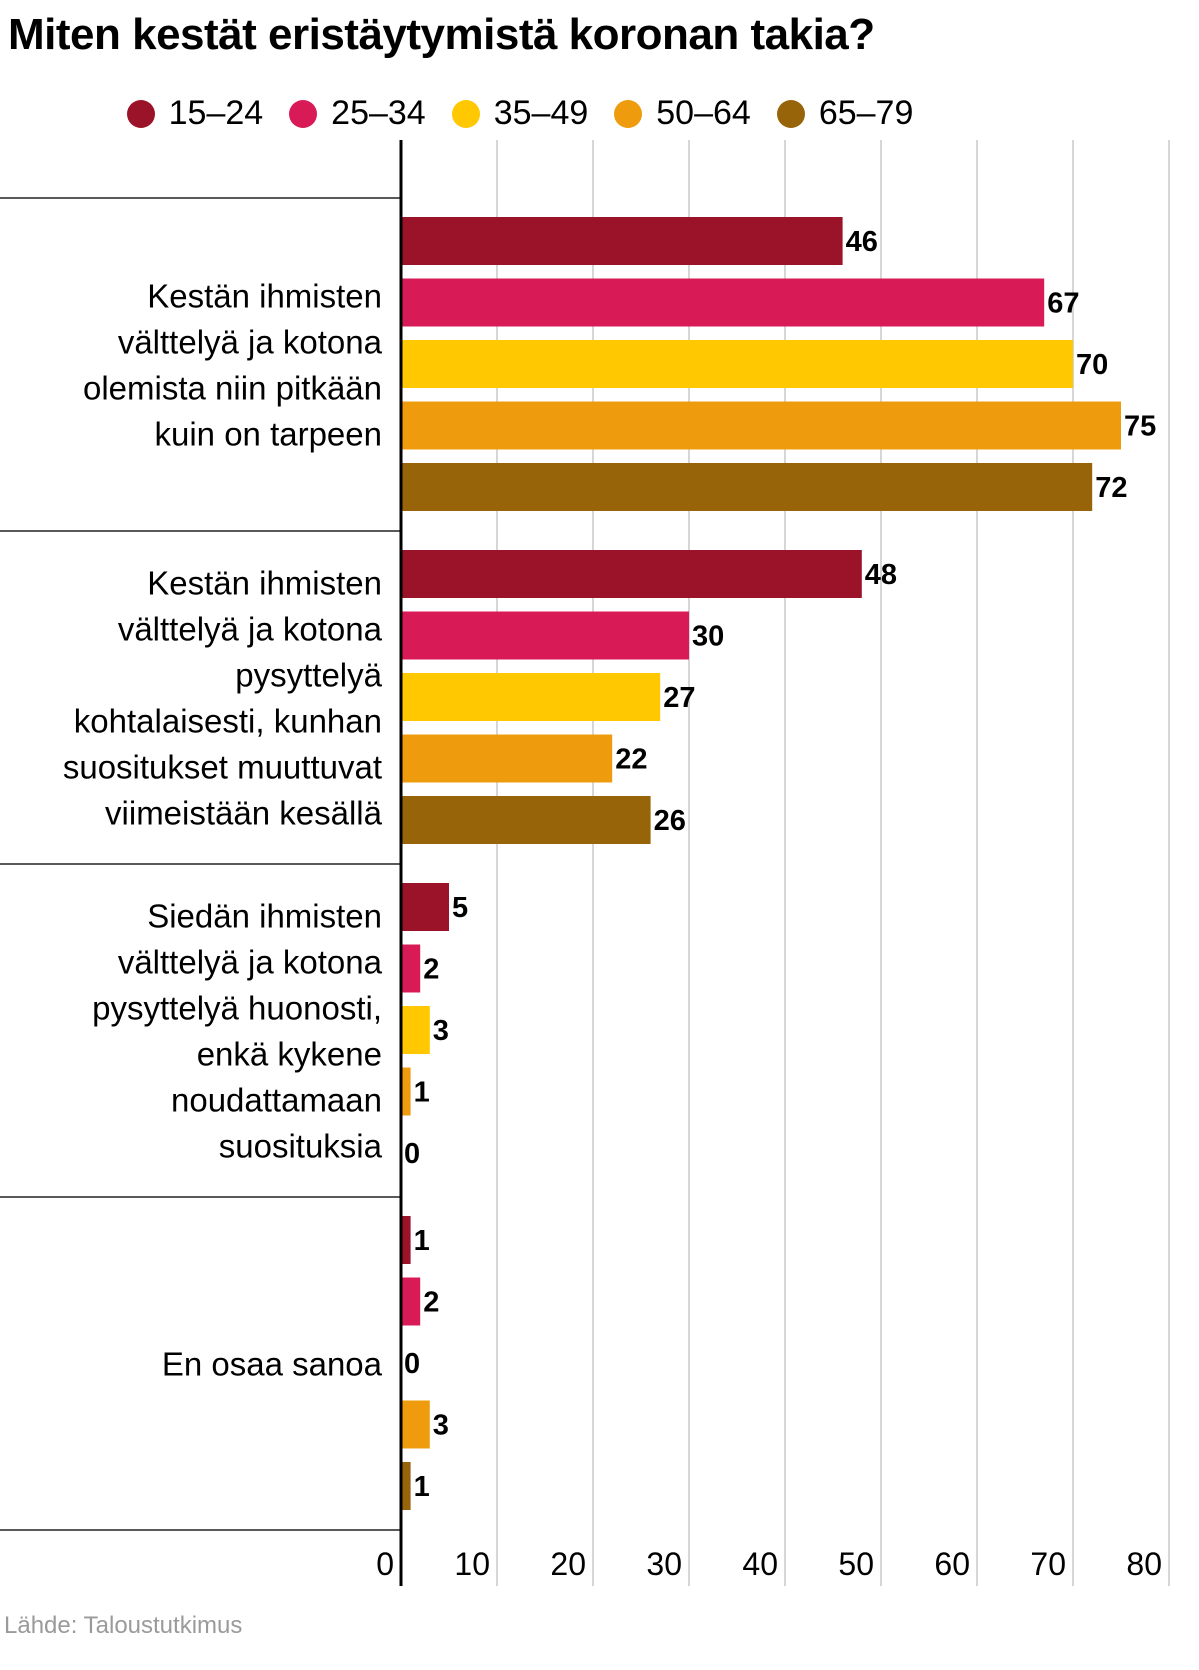  What do you see at coordinates (216, 113) in the screenshot?
I see `legend-label: 15–24` at bounding box center [216, 113].